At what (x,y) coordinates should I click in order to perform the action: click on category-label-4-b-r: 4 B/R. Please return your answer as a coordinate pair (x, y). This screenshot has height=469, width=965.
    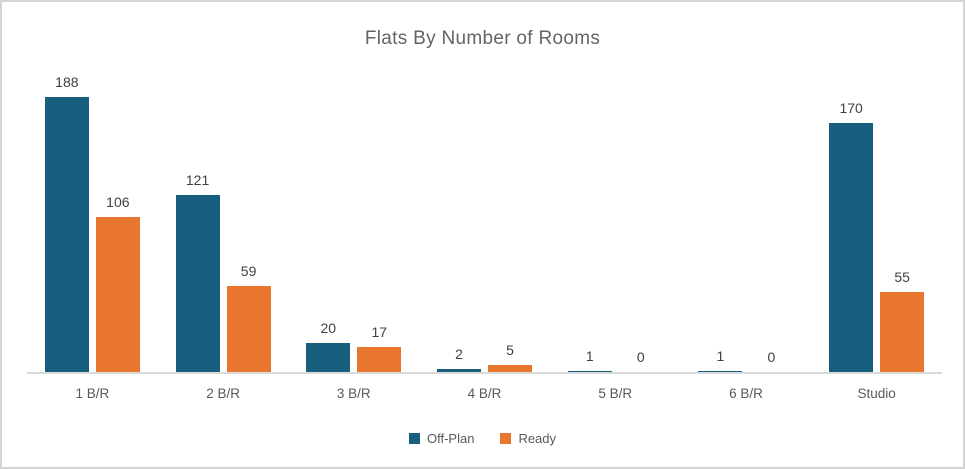
    Looking at the image, I should click on (484, 393).